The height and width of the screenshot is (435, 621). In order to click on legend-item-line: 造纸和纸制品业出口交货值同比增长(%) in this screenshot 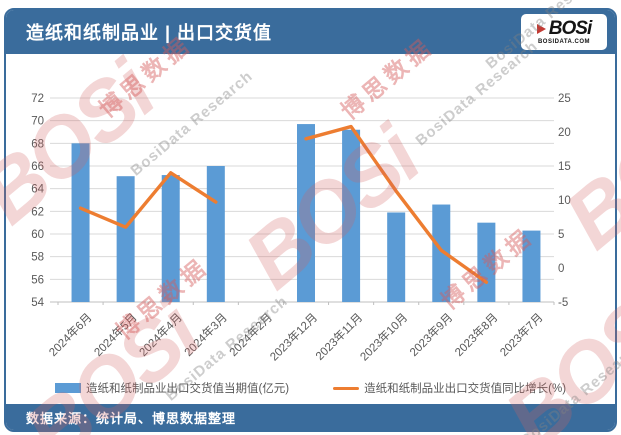, I will do `click(449, 388)`.